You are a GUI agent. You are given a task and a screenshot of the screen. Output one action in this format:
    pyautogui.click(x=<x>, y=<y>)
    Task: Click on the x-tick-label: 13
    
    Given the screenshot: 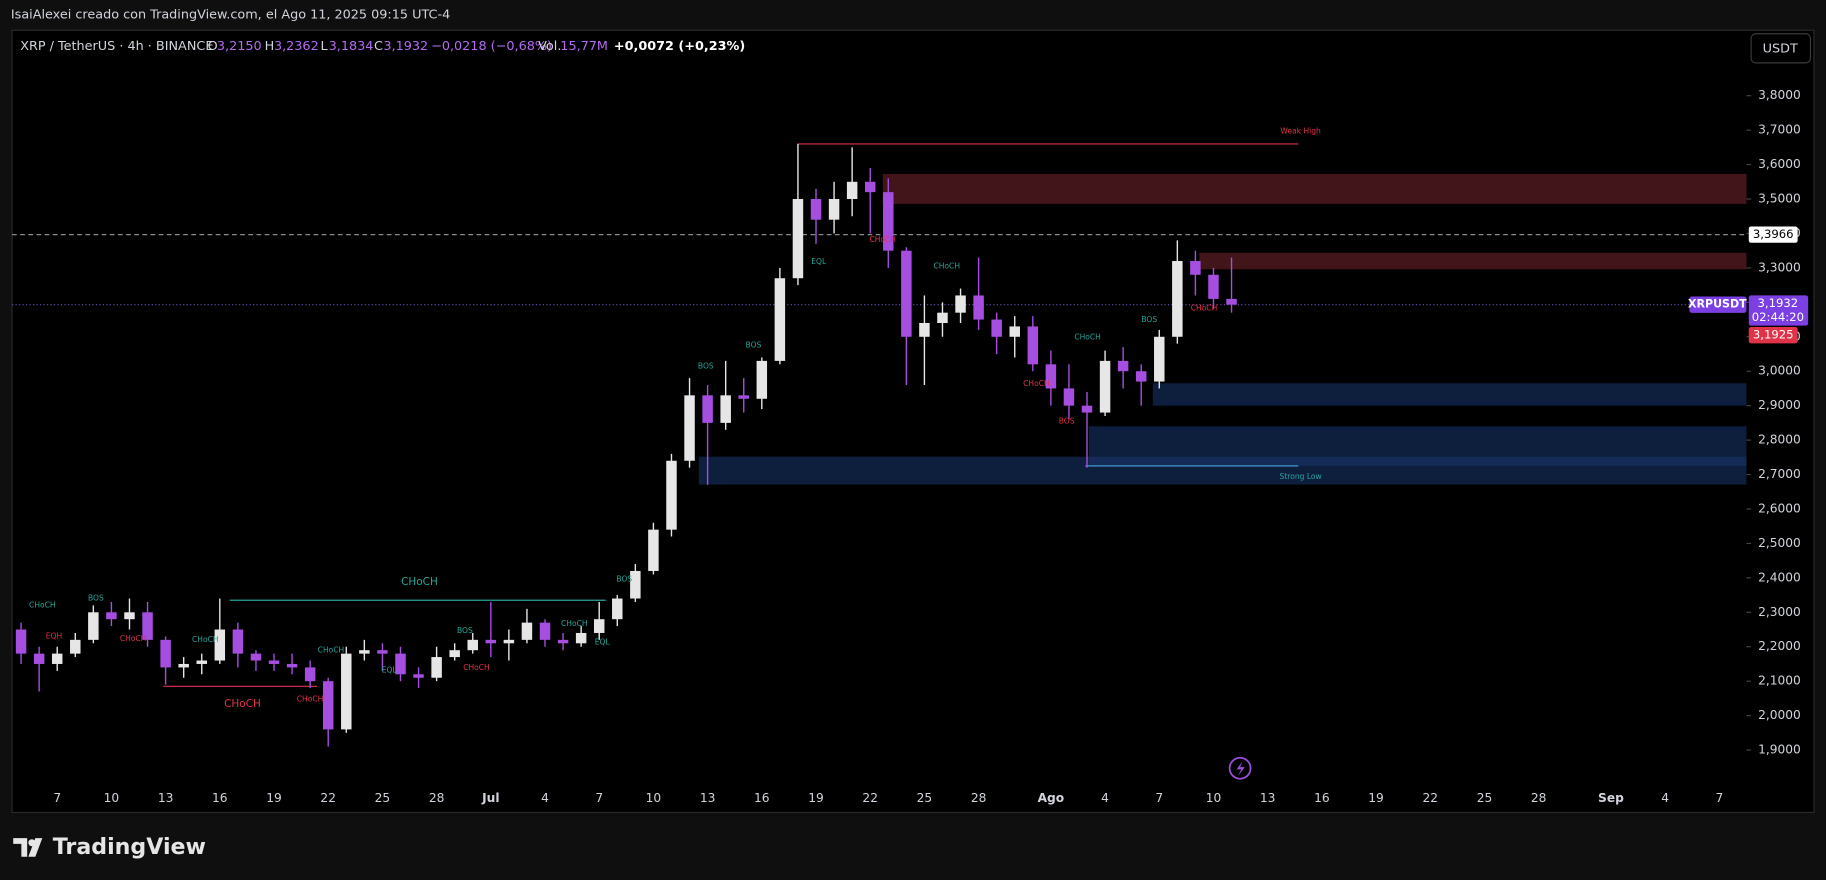 What is the action you would take?
    pyautogui.click(x=1268, y=798)
    